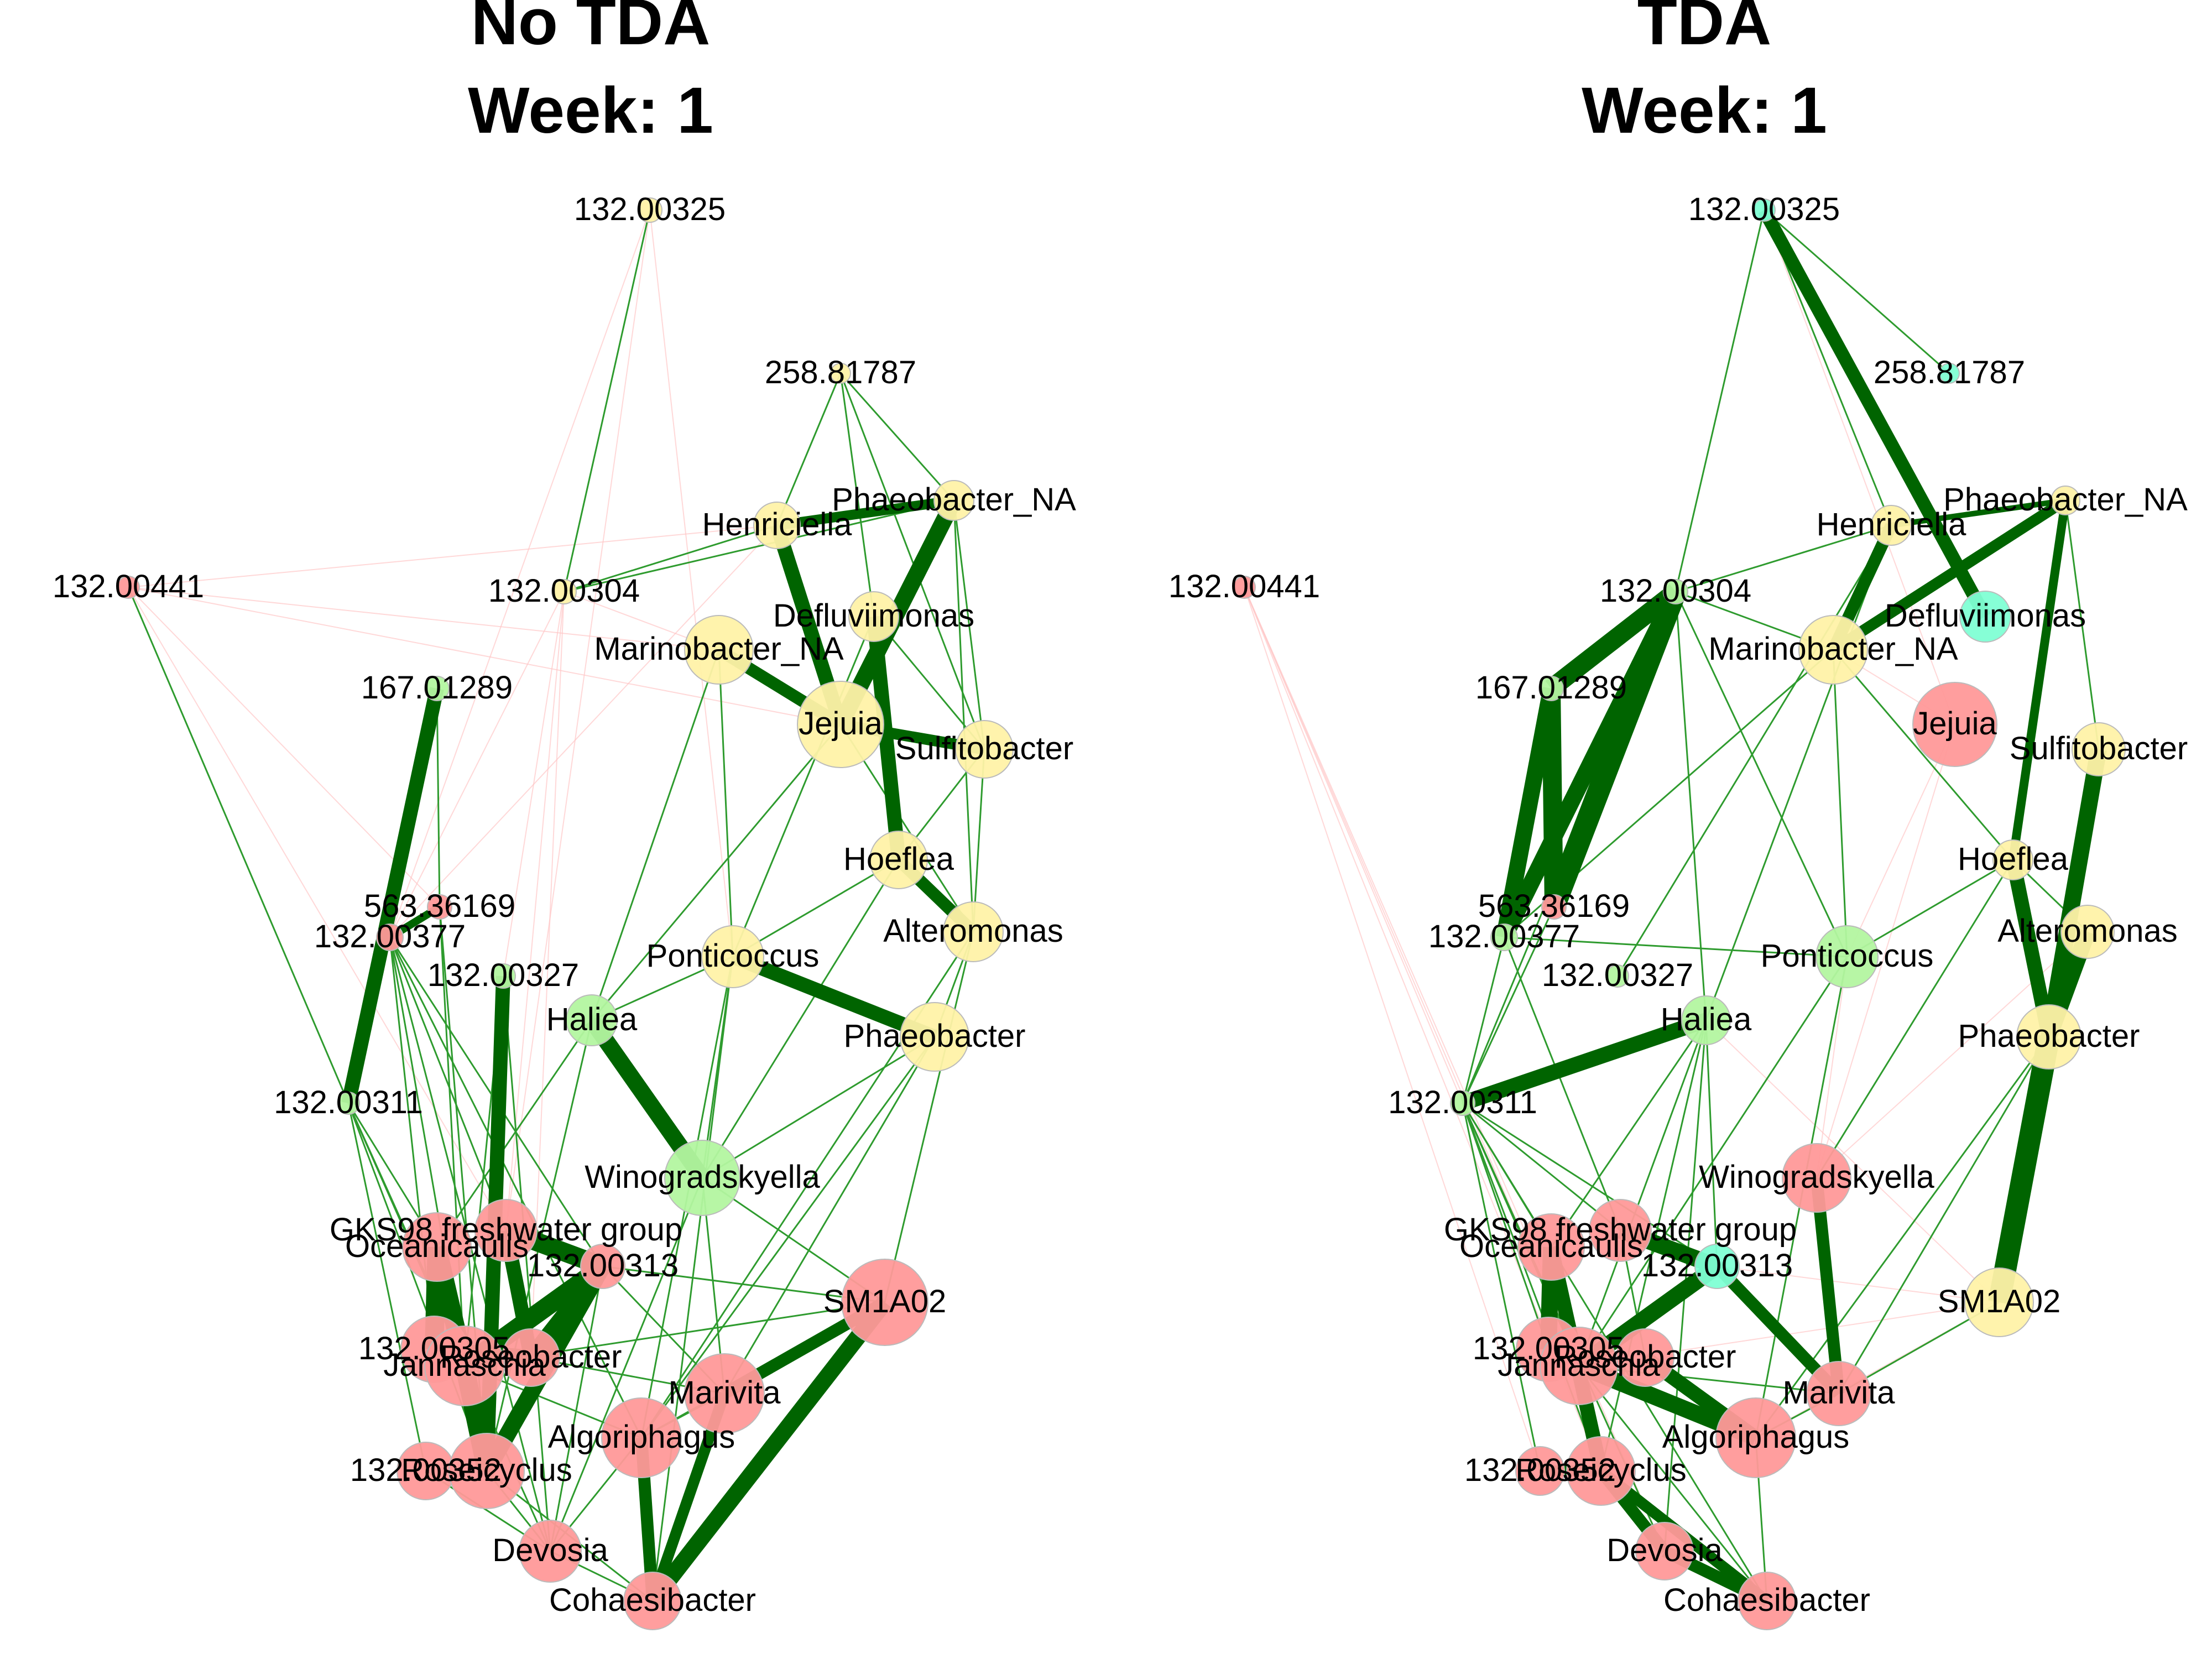  I want to click on node-label: Marivita, so click(725, 1393).